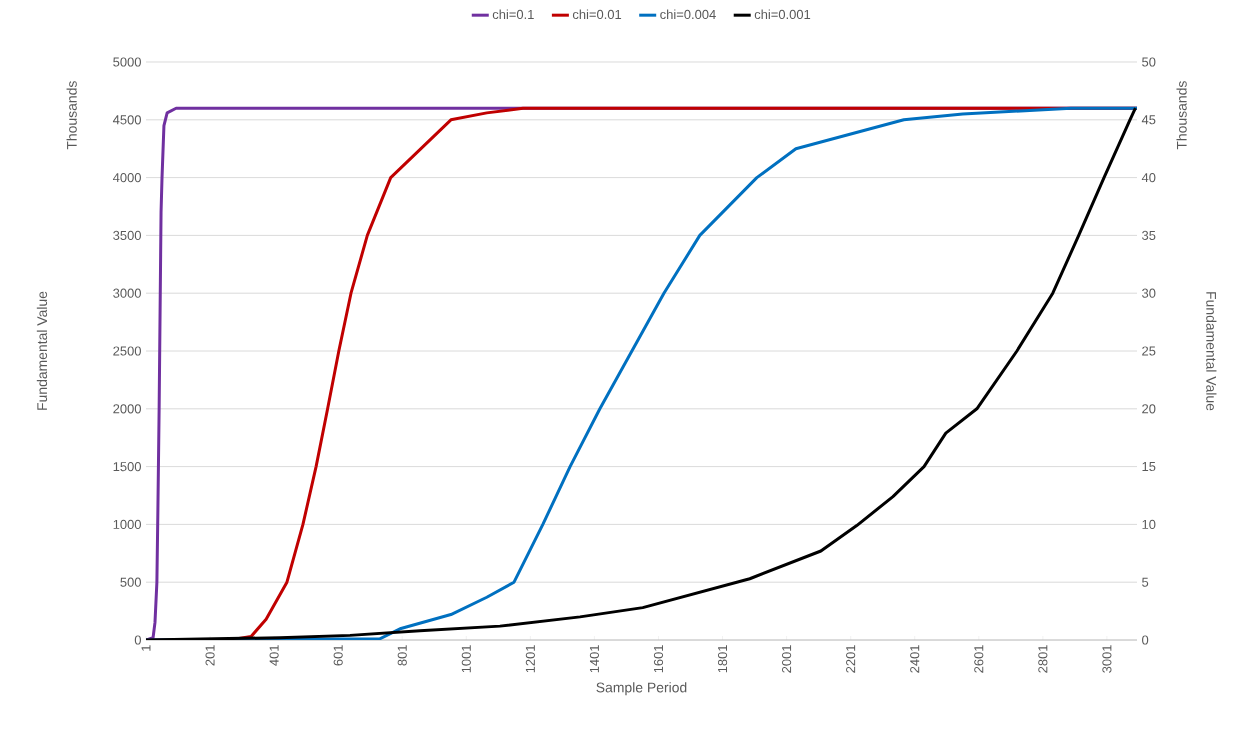 The width and height of the screenshot is (1236, 730). Describe the element at coordinates (338, 655) in the screenshot. I see `x-tick-label: 601` at that location.